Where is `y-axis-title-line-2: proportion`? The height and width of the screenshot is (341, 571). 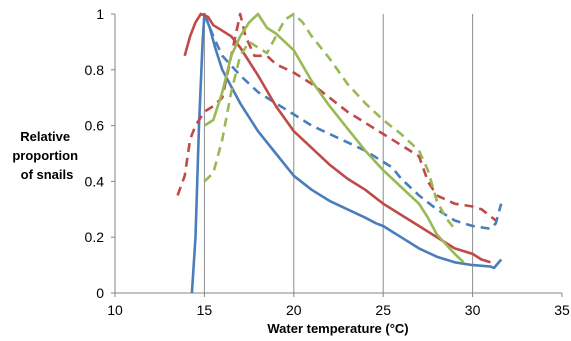
y-axis-title-line-2: proportion is located at coordinates (45, 155).